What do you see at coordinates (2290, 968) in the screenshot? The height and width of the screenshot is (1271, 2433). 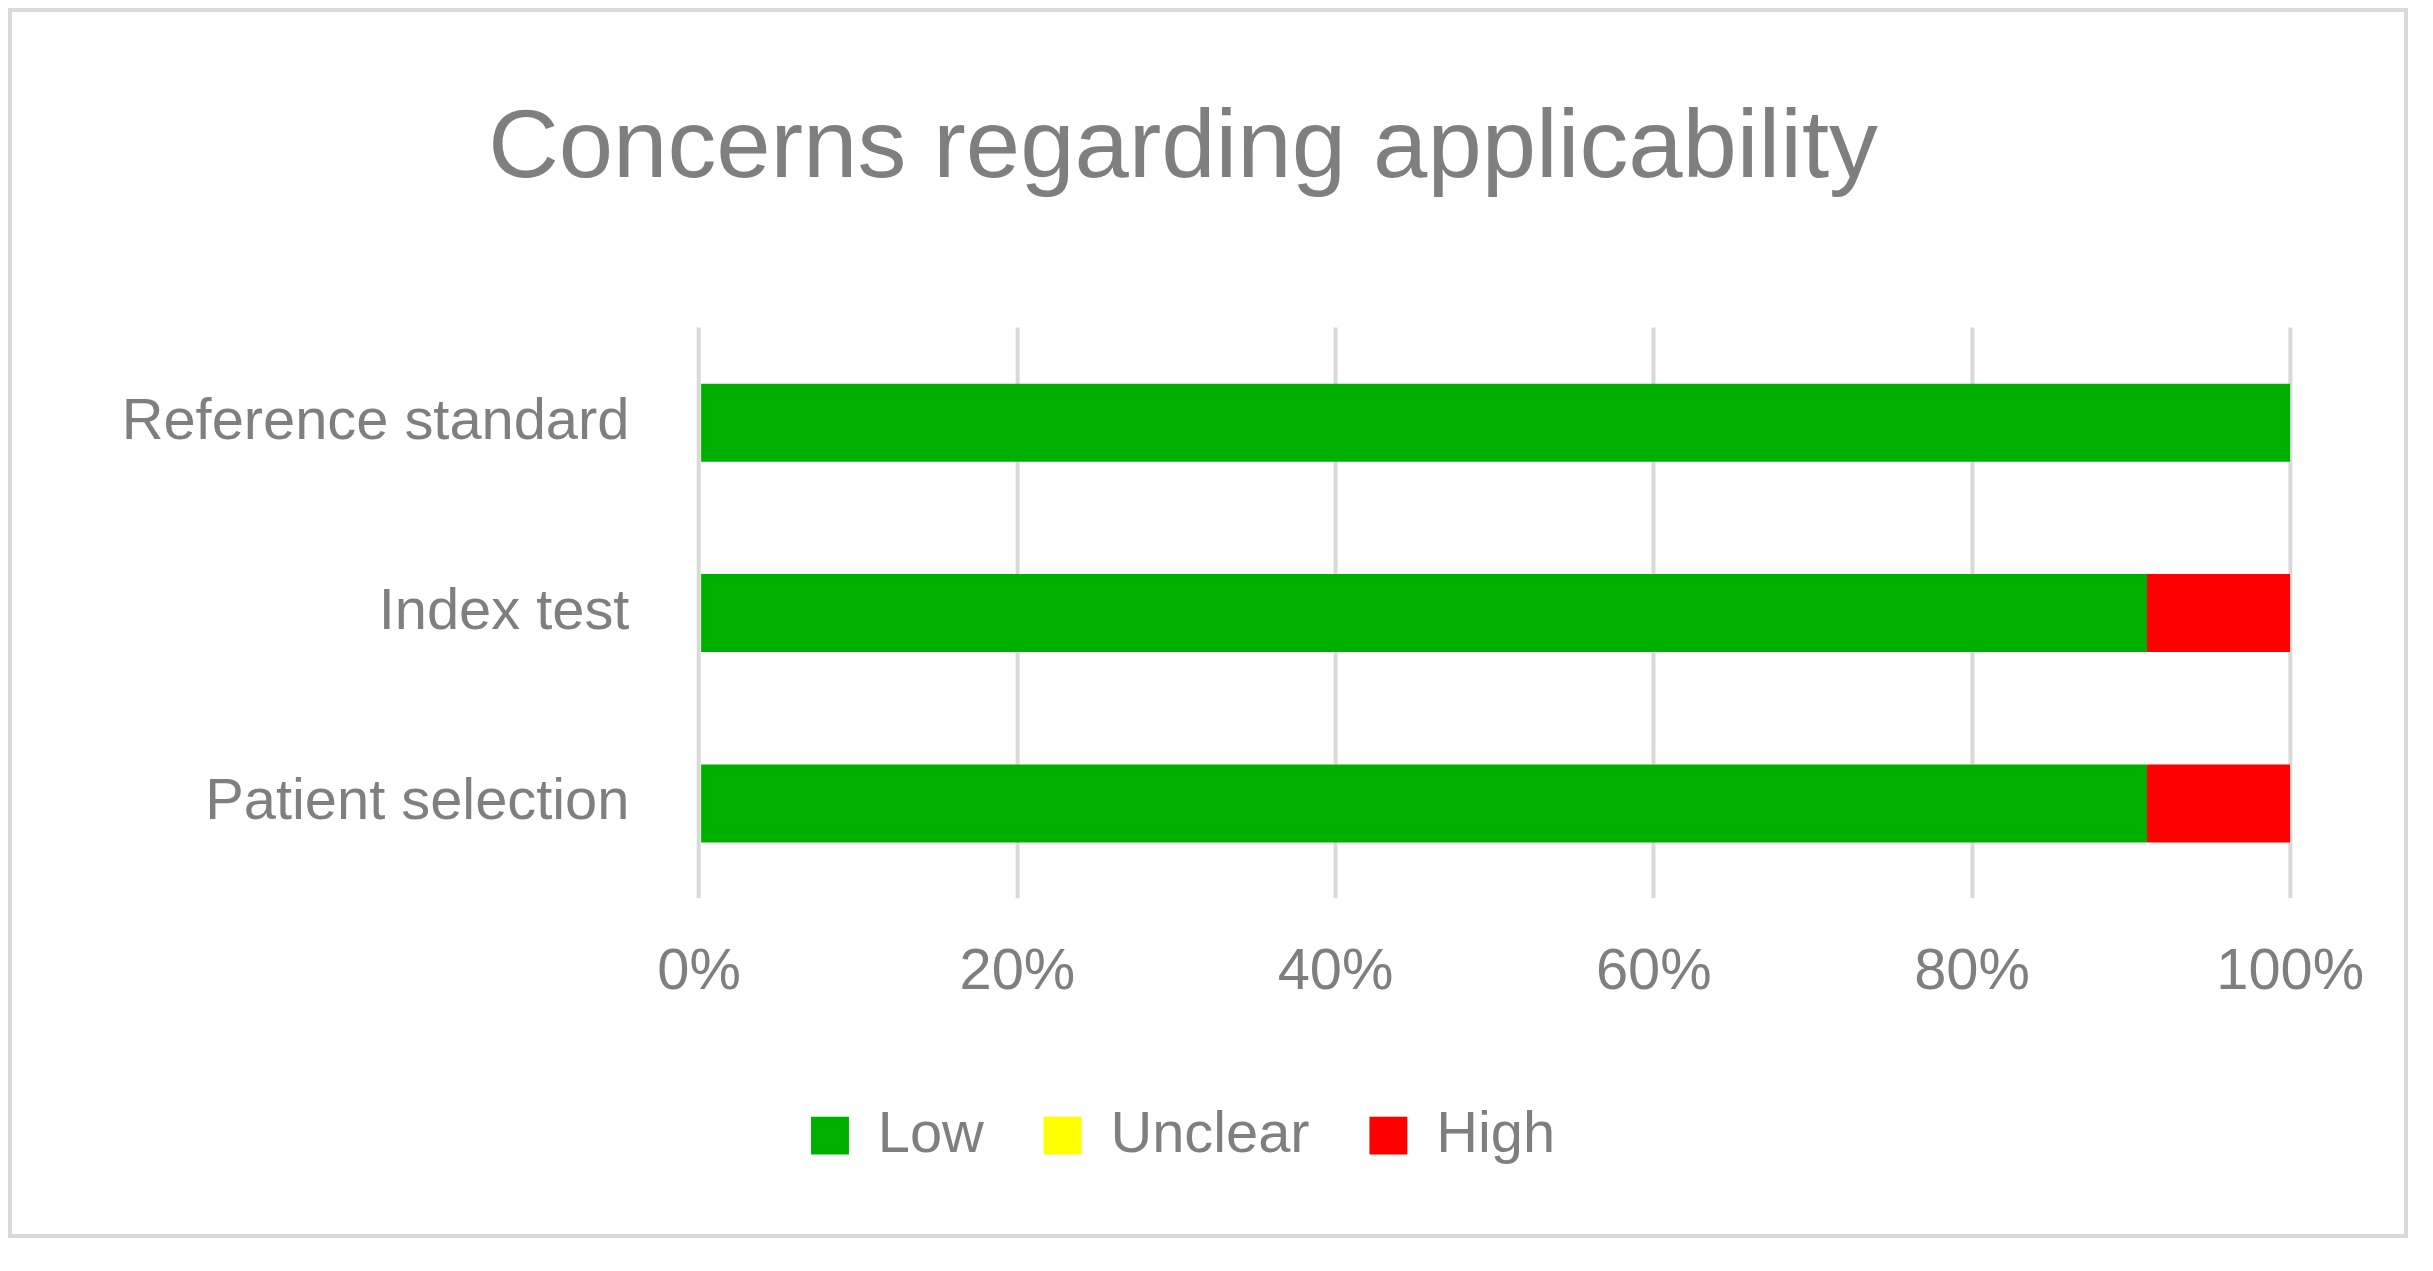 I see `x-tick-label: 100%` at bounding box center [2290, 968].